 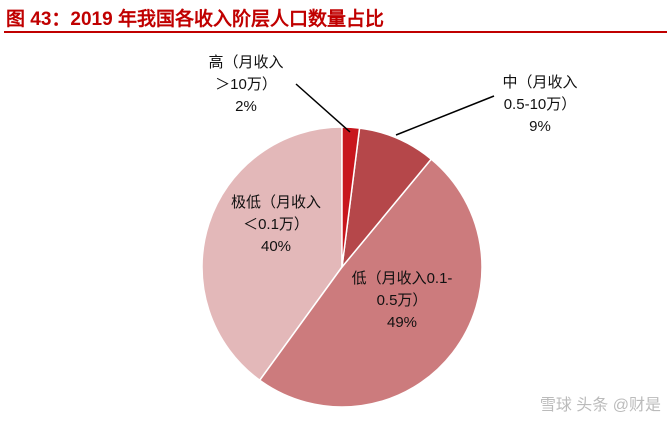 What do you see at coordinates (335, 32) in the screenshot?
I see `title-rule` at bounding box center [335, 32].